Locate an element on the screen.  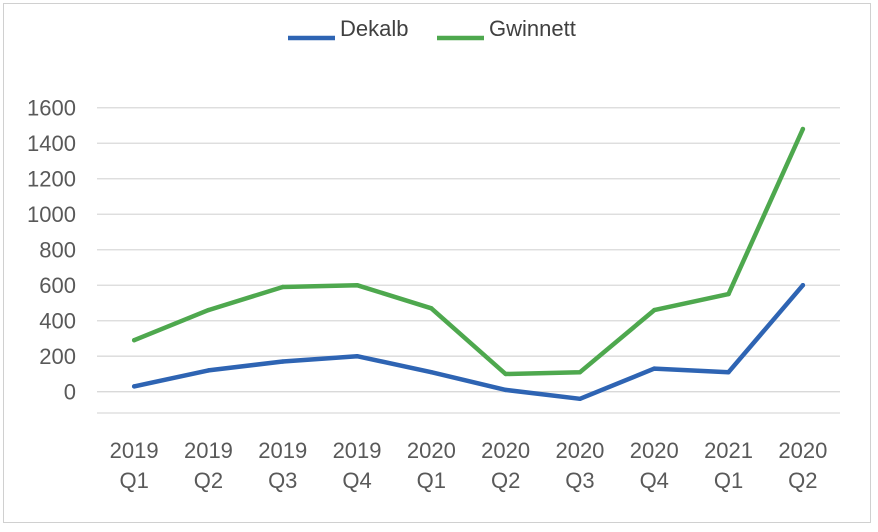
y-tick-label: 1200 is located at coordinates (51, 179).